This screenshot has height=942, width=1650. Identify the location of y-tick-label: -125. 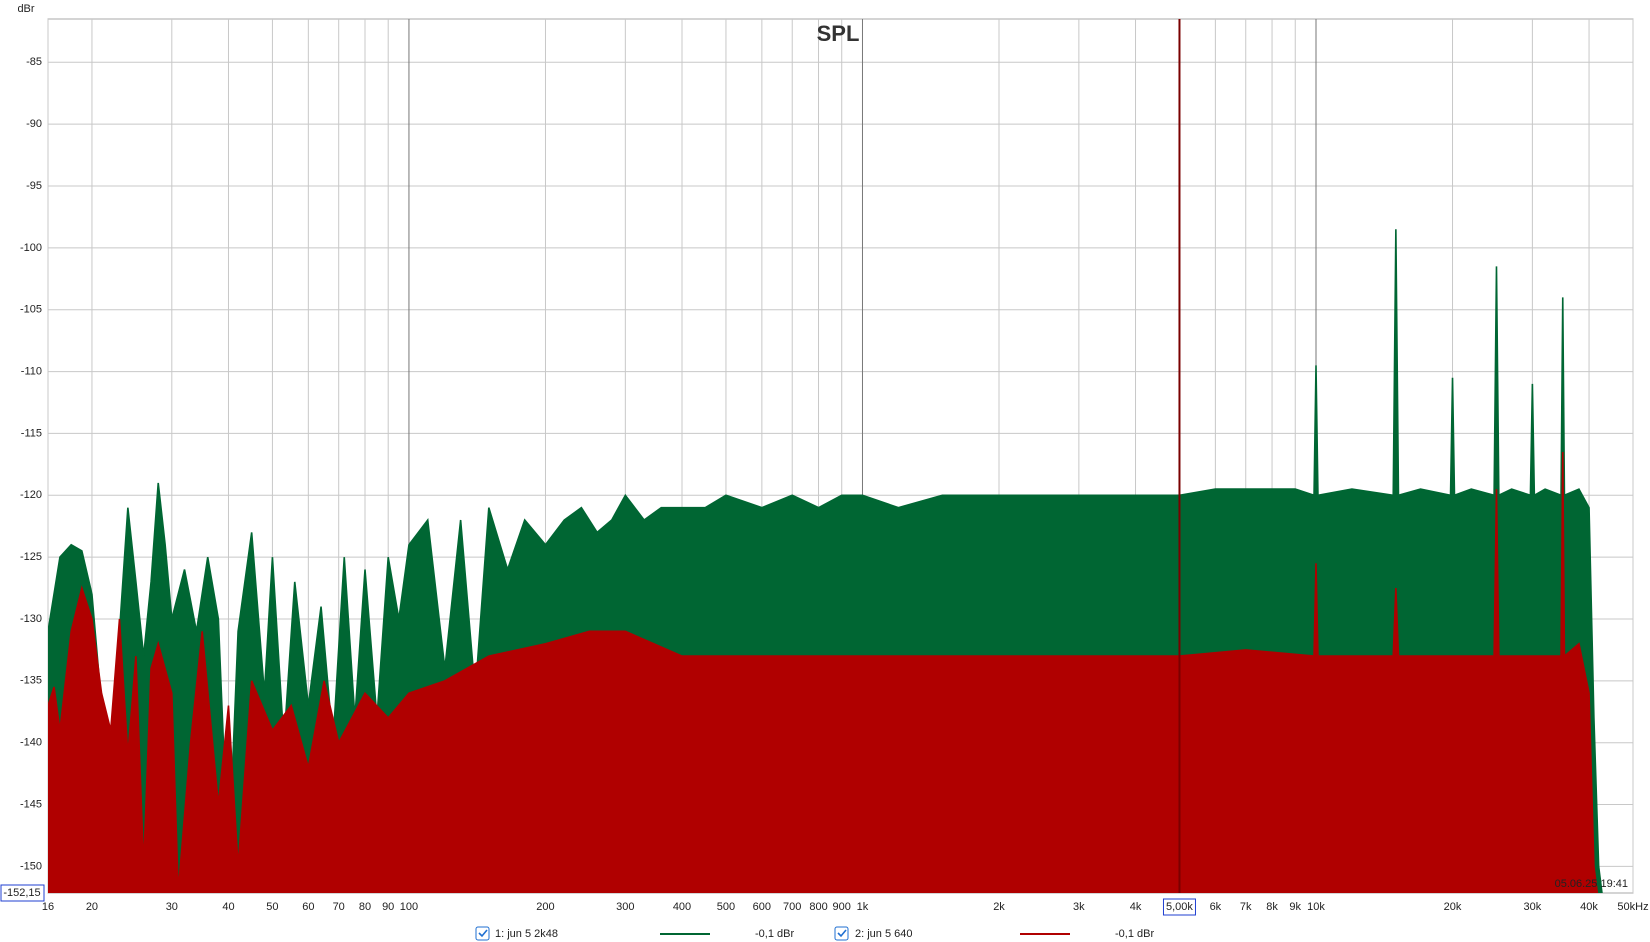
(31, 557).